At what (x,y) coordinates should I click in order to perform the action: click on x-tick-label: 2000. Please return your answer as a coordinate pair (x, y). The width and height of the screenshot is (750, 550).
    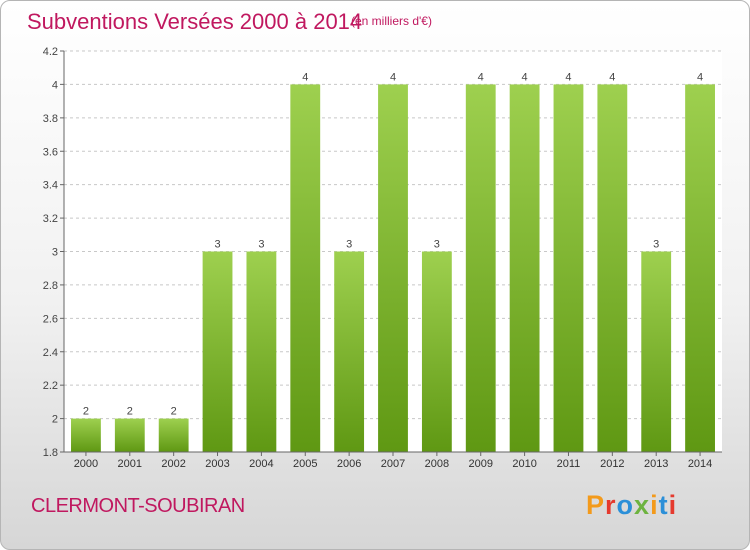
    Looking at the image, I should click on (86, 464).